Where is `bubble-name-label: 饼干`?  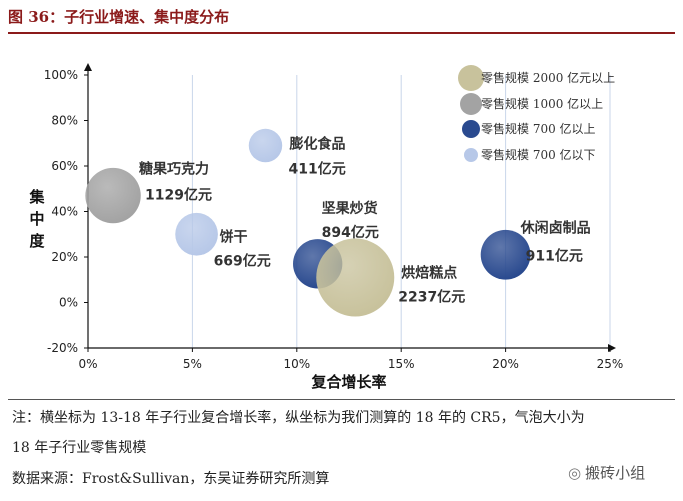 bubble-name-label: 饼干 is located at coordinates (234, 236).